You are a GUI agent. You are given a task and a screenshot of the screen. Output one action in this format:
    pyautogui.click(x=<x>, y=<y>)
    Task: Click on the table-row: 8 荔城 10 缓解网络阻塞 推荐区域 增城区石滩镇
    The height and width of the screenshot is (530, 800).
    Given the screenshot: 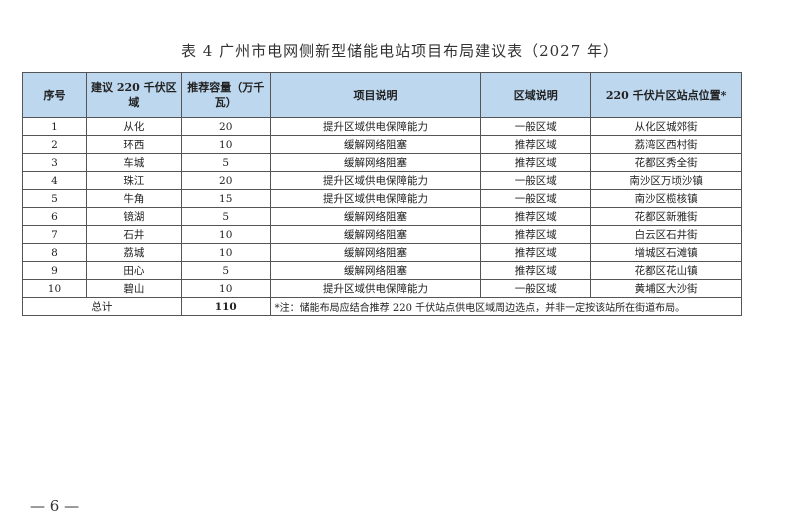 What is the action you would take?
    pyautogui.click(x=382, y=252)
    